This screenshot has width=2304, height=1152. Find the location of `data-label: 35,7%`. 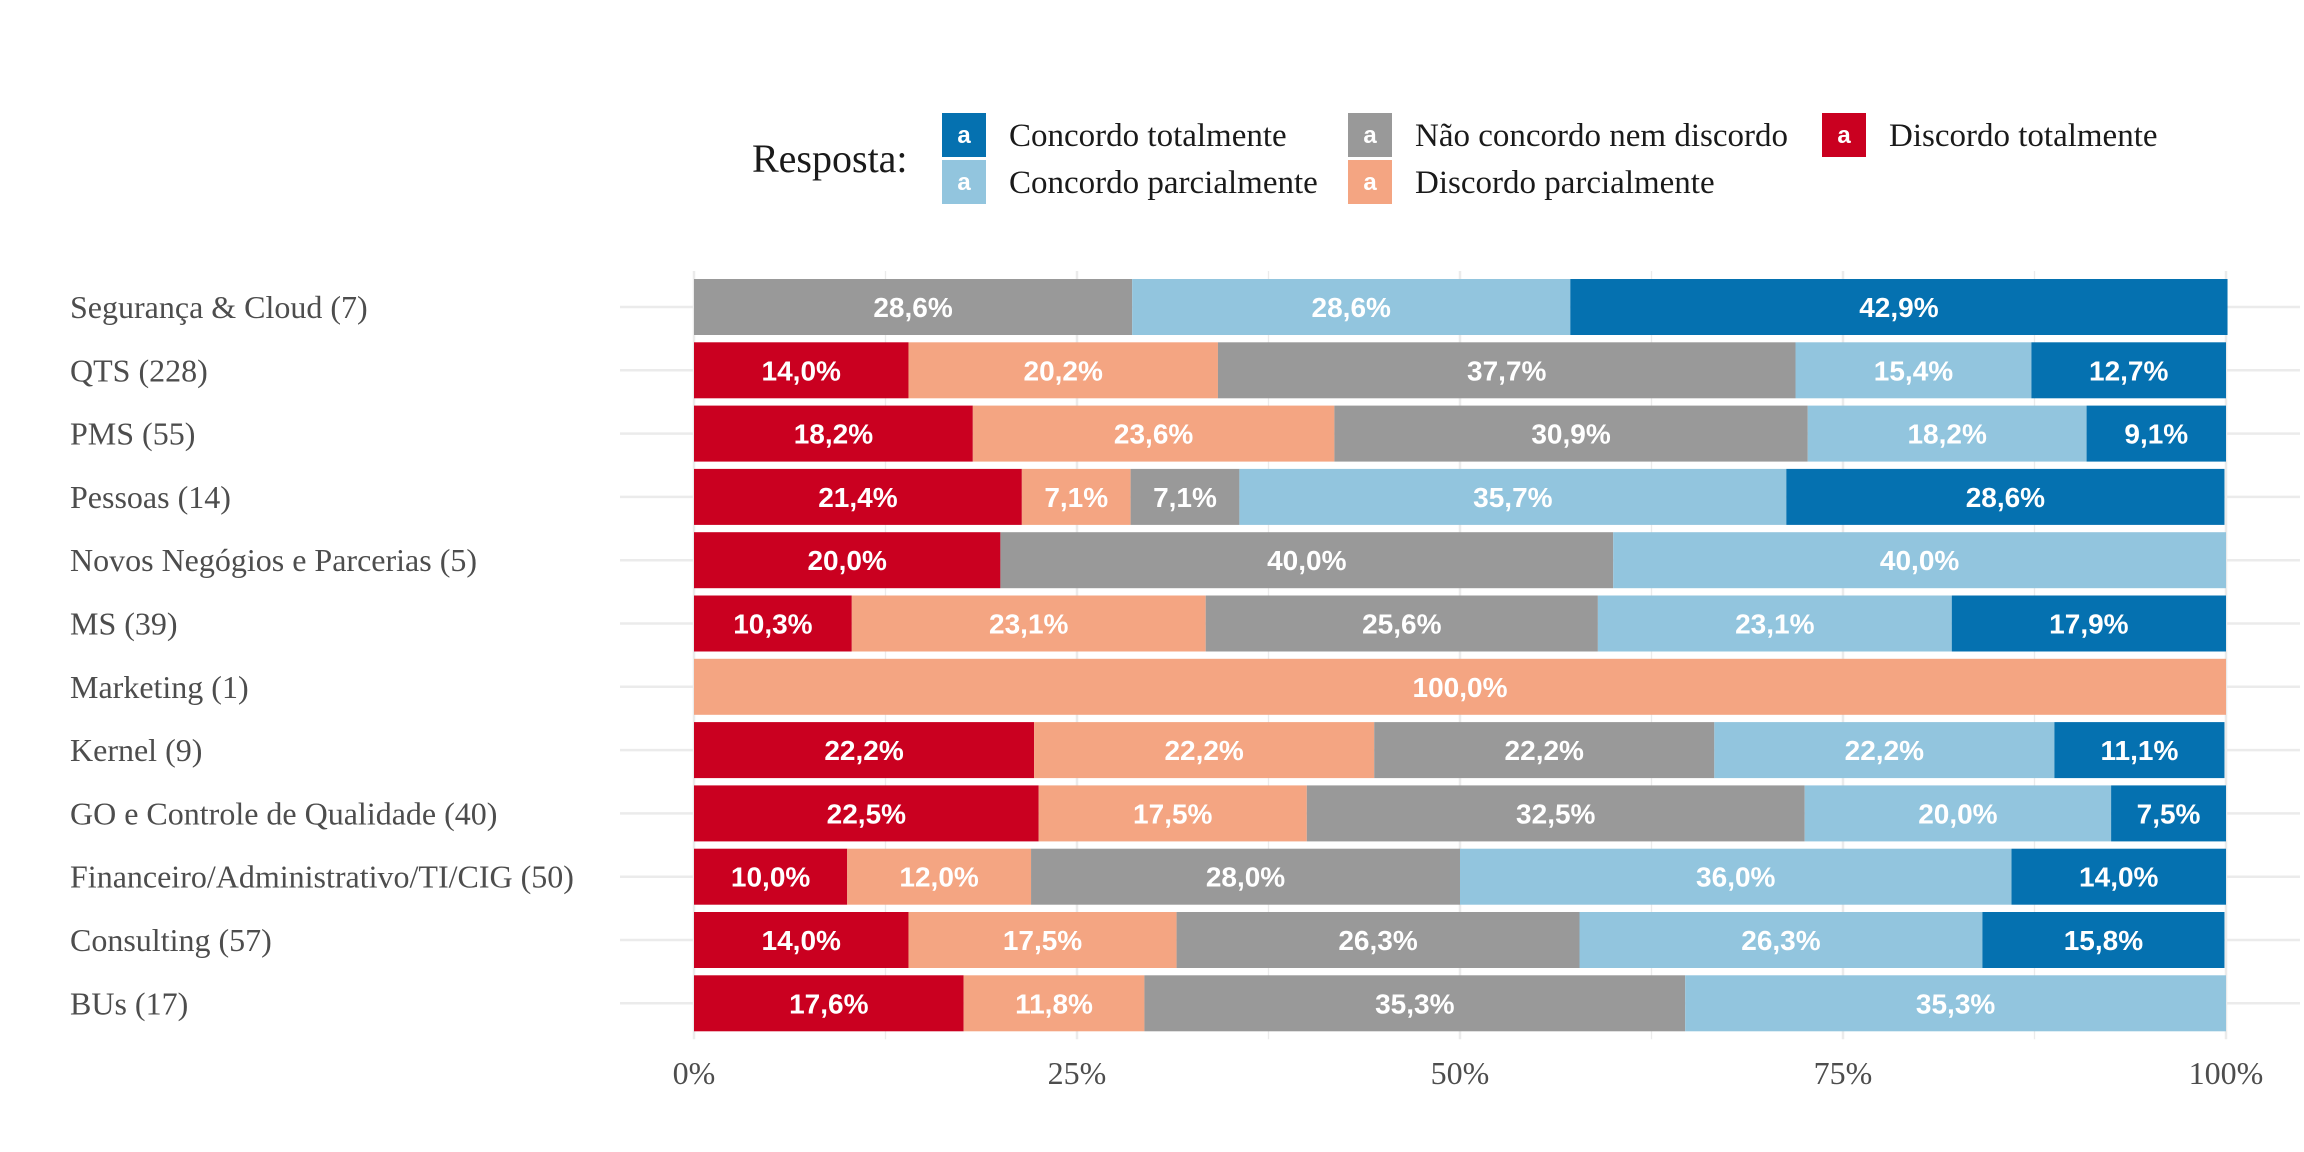

data-label: 35,7% is located at coordinates (1512, 497).